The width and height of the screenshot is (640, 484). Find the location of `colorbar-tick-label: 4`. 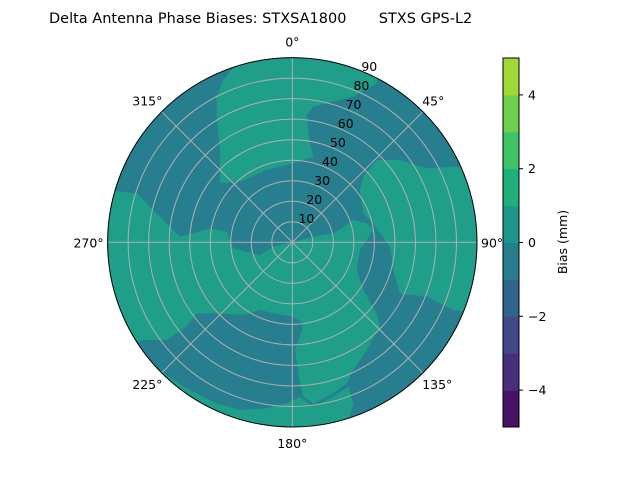

colorbar-tick-label: 4 is located at coordinates (532, 94).